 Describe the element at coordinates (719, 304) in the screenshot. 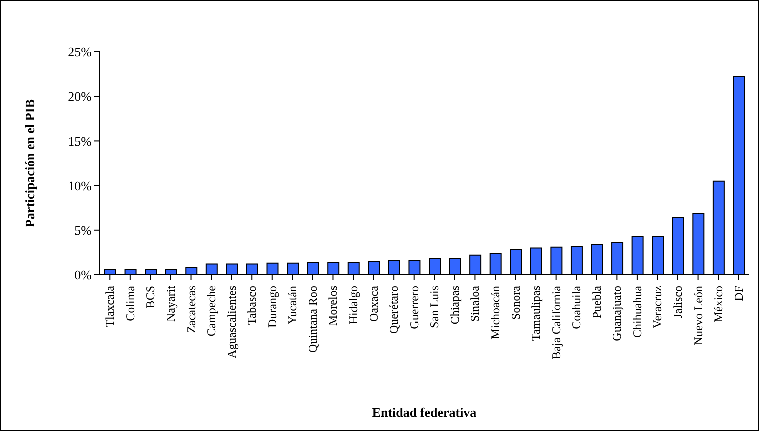

I see `x-tick-label: México` at that location.